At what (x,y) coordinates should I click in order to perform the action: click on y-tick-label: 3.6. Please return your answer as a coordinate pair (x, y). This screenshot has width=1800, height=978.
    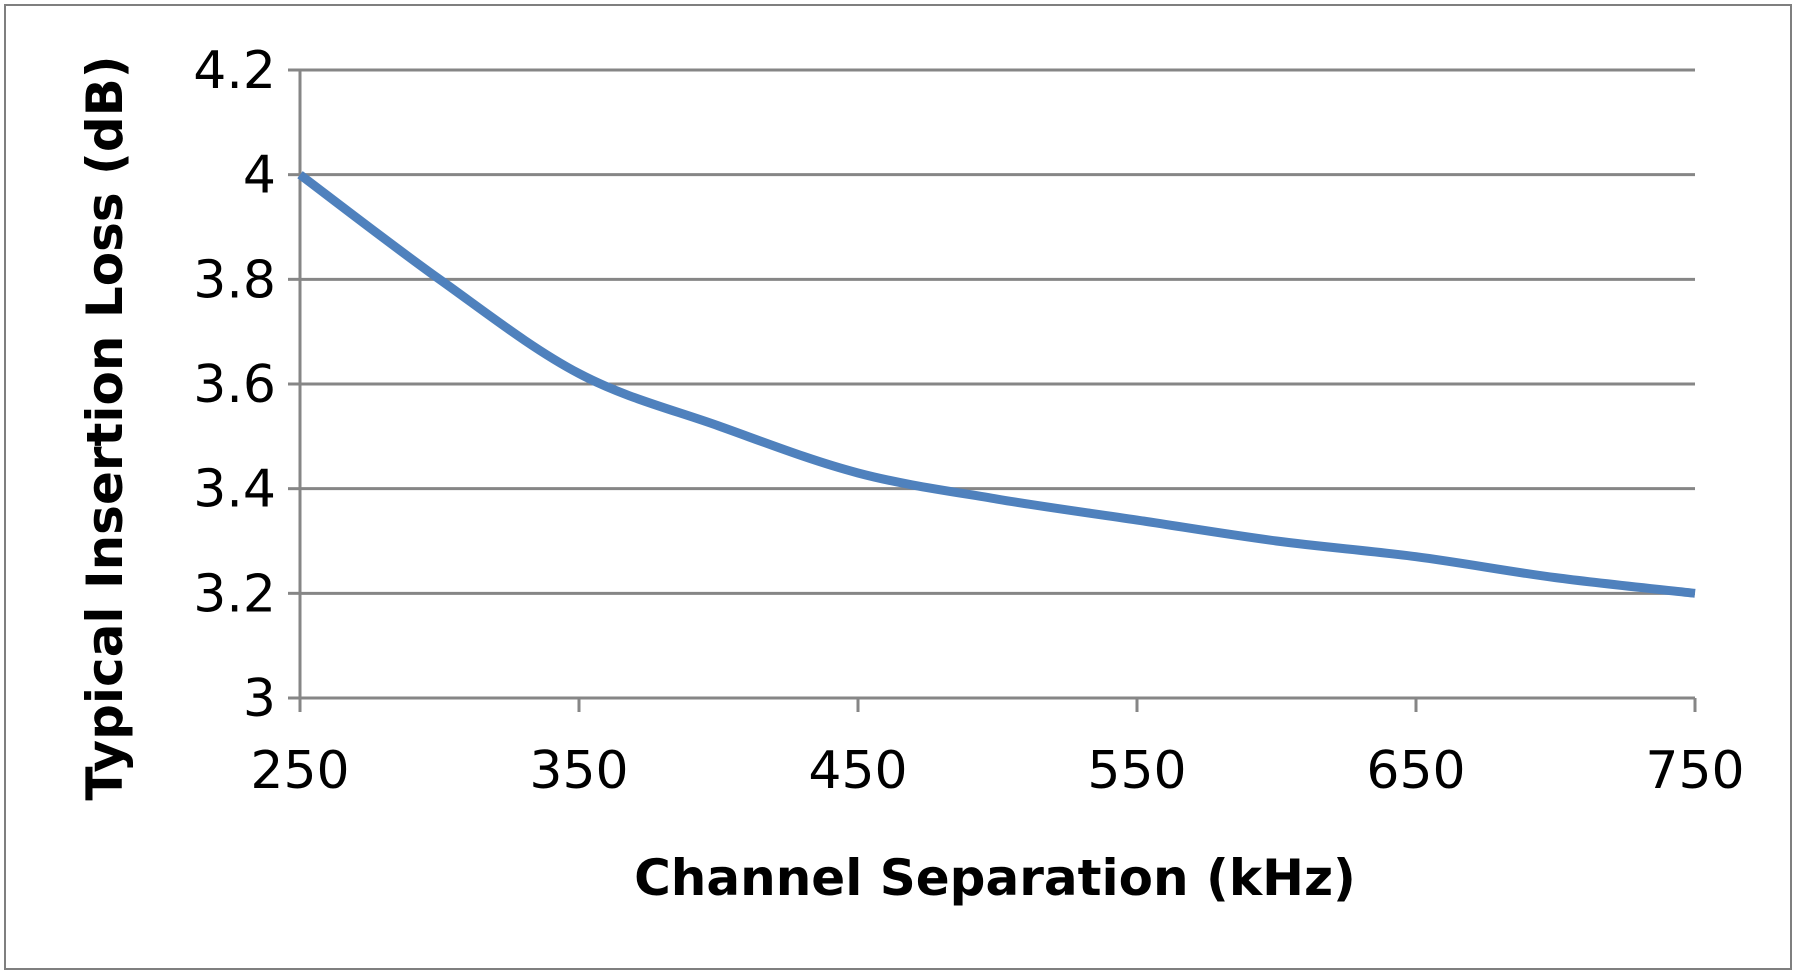
    Looking at the image, I should click on (234, 385).